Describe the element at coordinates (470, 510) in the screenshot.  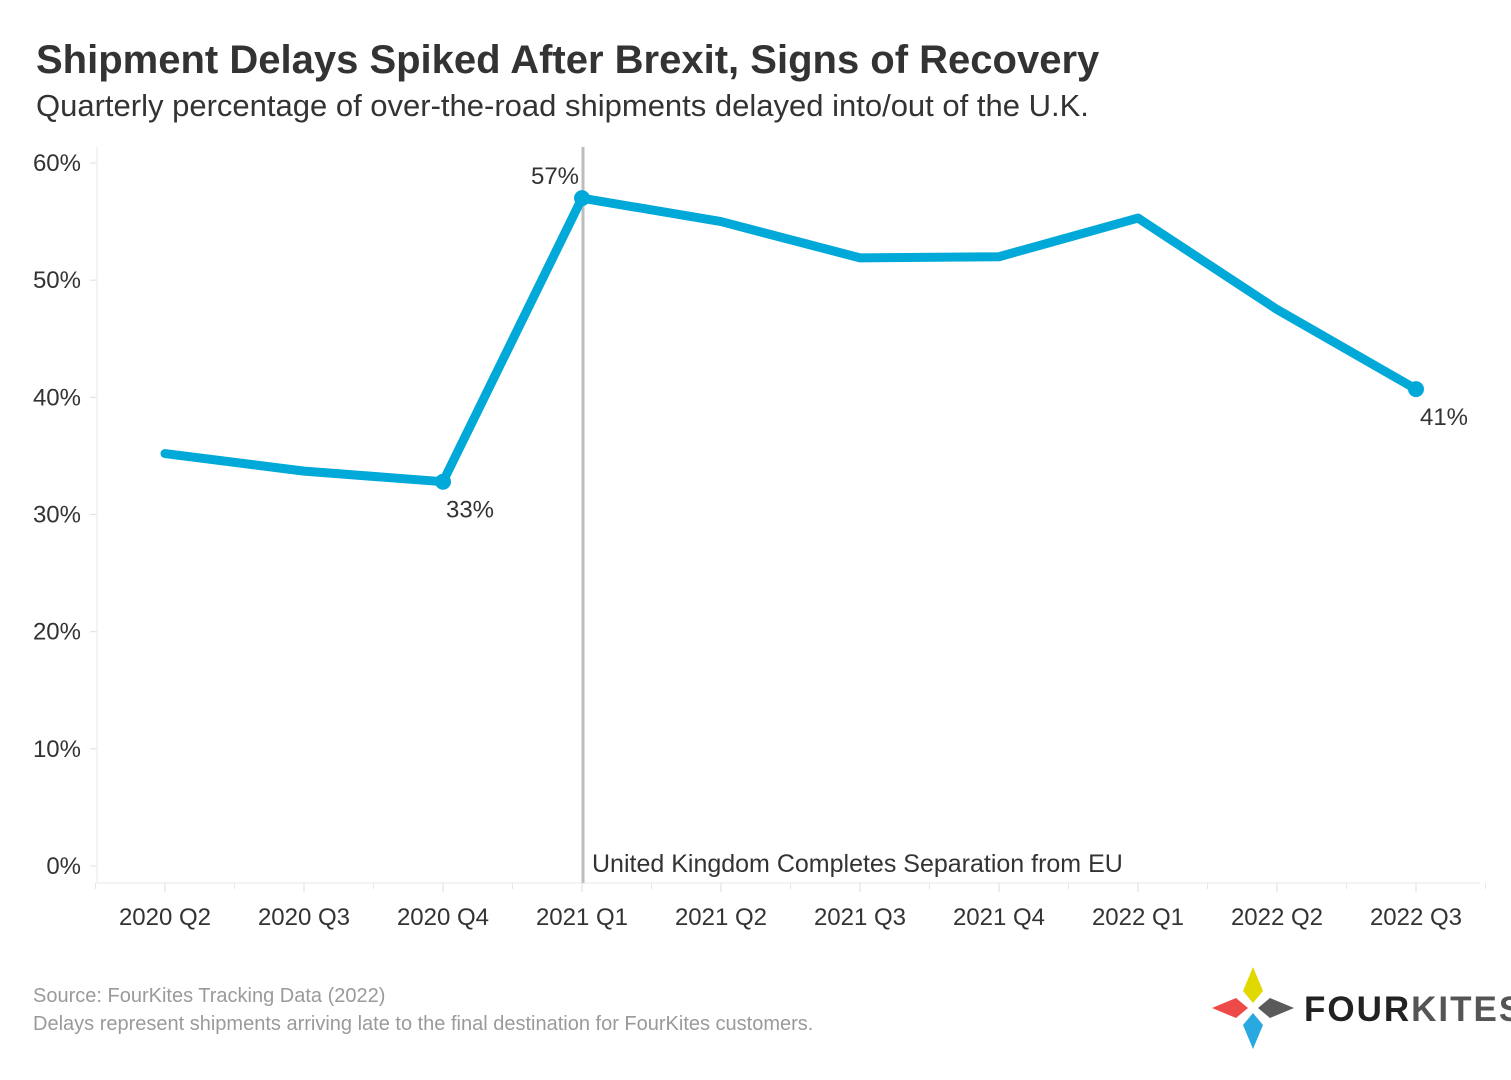
I see `data-label: 33%` at that location.